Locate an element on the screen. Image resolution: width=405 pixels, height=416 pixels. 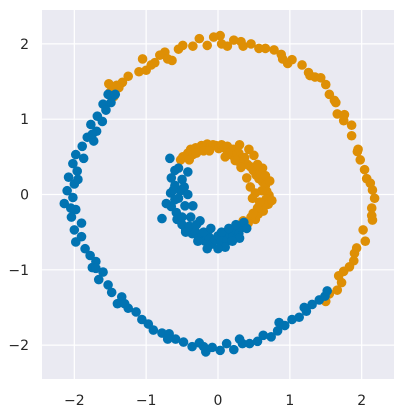
x-axis-ticks: −2 −1 0 1 2 is located at coordinates (215, 401).